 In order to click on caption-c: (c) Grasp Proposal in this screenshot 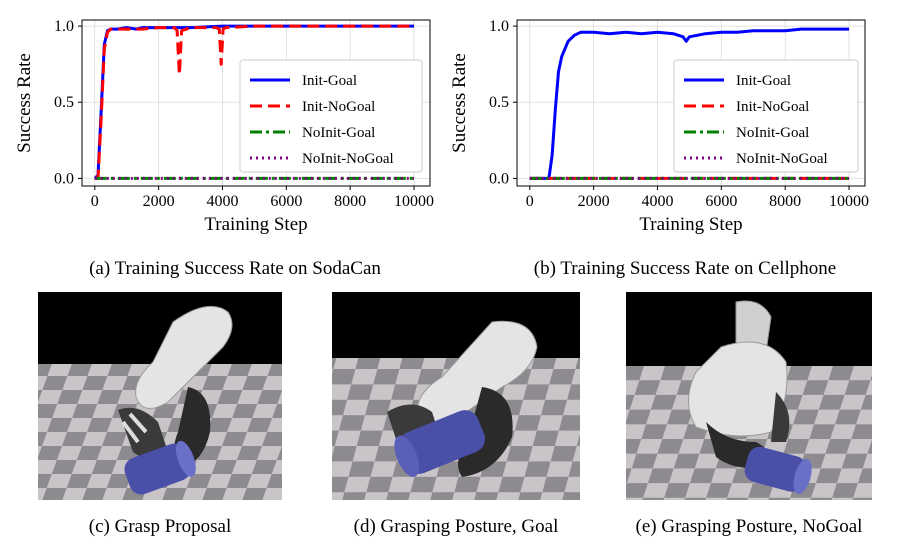, I will do `click(160, 526)`.